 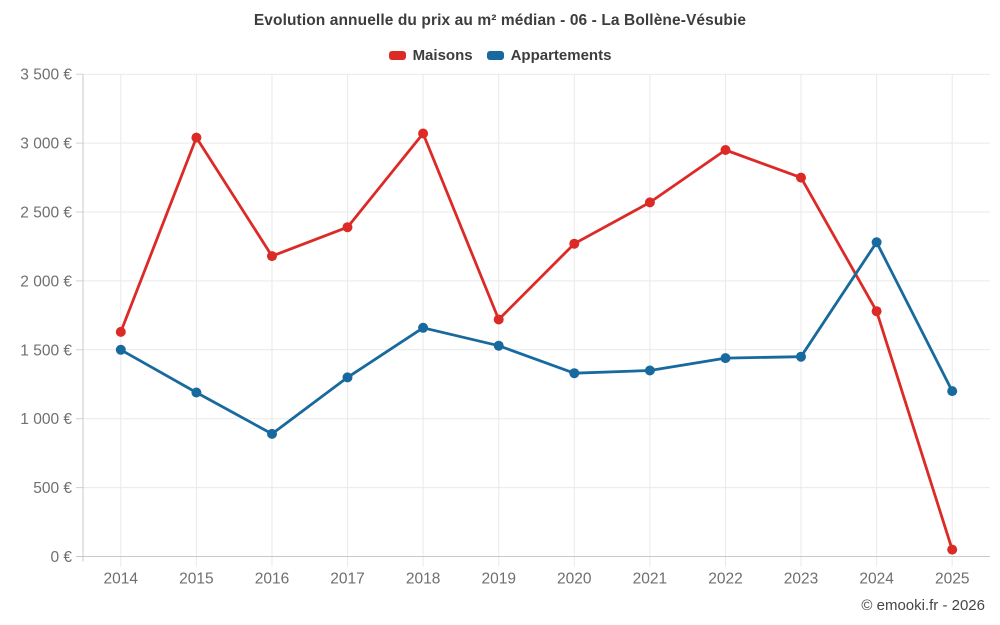 I want to click on x-axis-tick-label: 2020, so click(x=574, y=579).